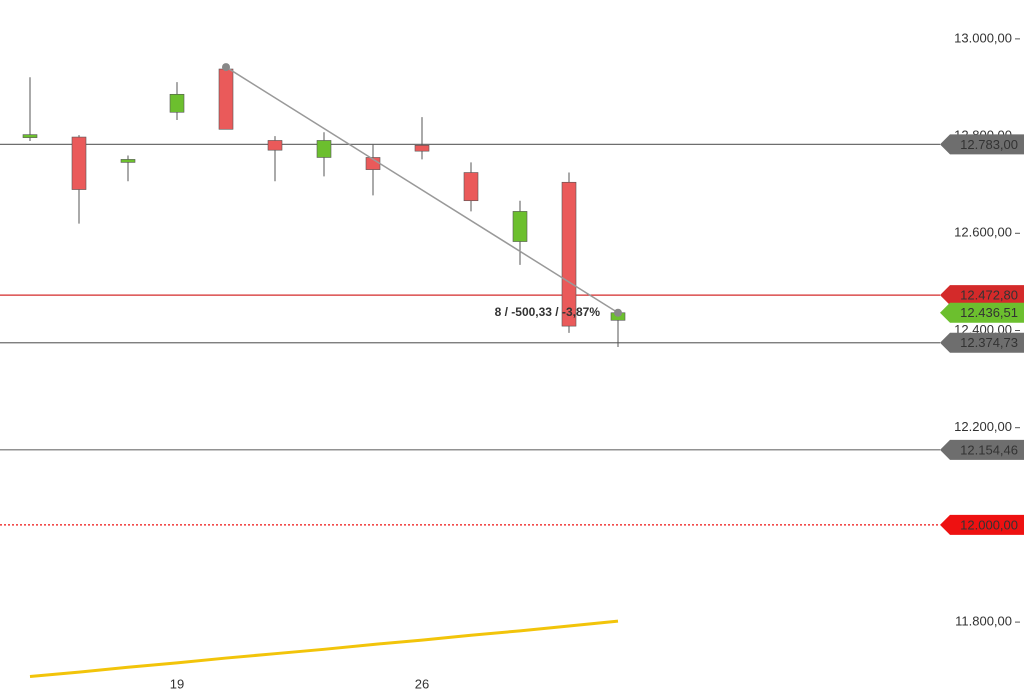 Image resolution: width=1024 pixels, height=695 pixels. I want to click on x-tick-label: 19, so click(177, 683).